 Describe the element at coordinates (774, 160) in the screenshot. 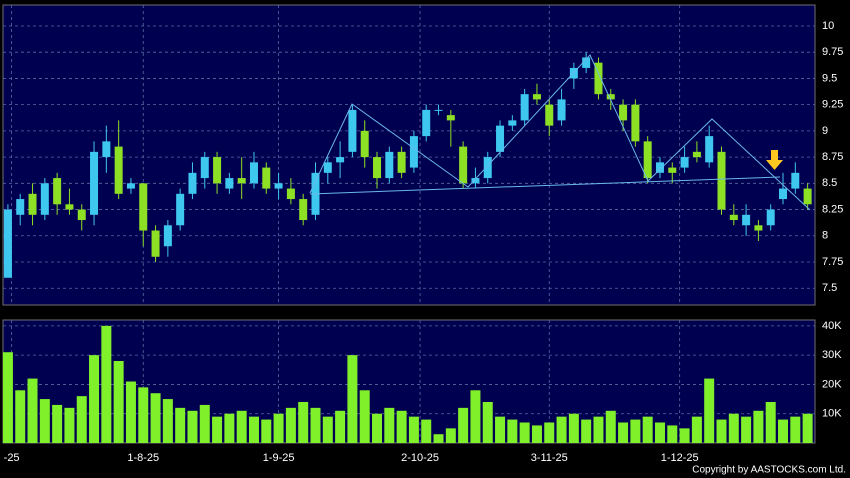

I see `arrow-marker` at that location.